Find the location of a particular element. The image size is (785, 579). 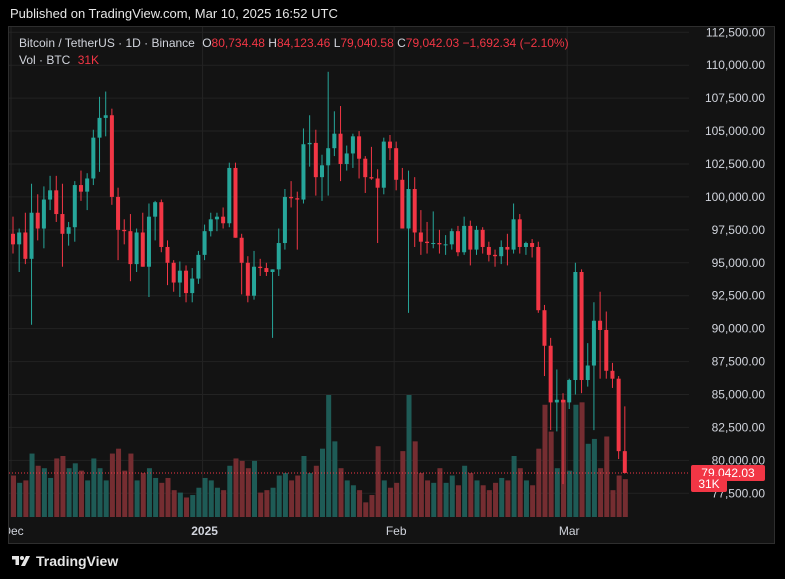

open-label: O is located at coordinates (207, 43).